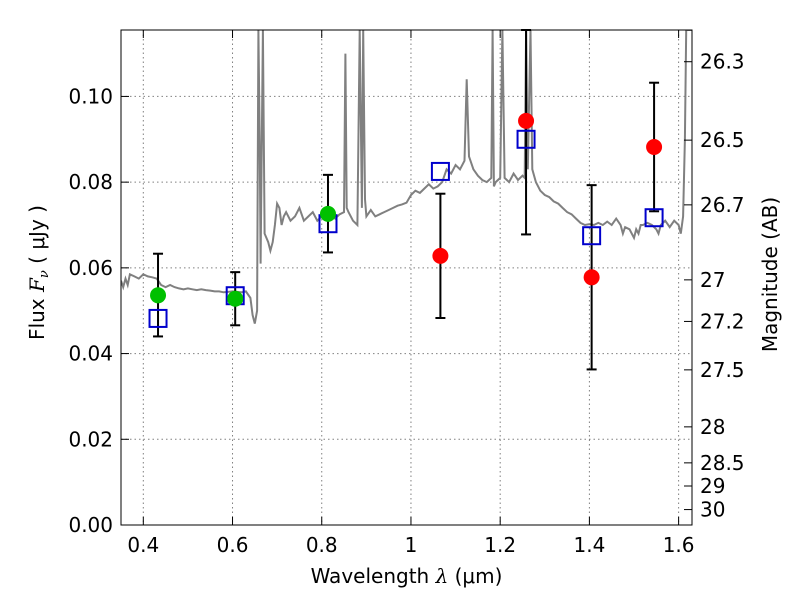 The height and width of the screenshot is (600, 800). Describe the element at coordinates (722, 463) in the screenshot. I see `mag-tick-label: 28.5` at that location.